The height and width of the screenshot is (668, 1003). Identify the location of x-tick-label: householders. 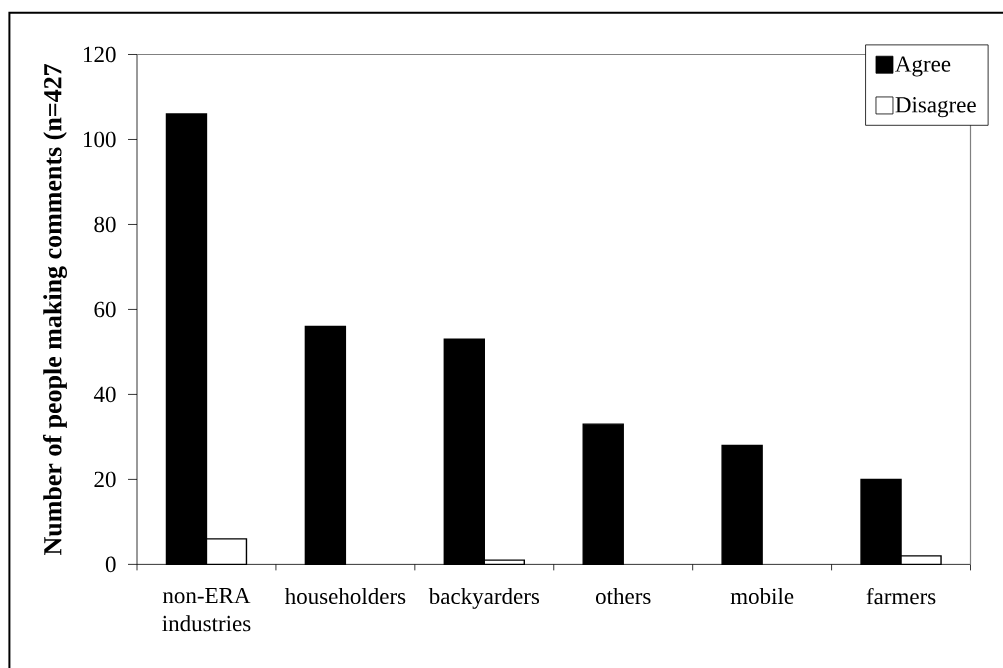
(345, 596).